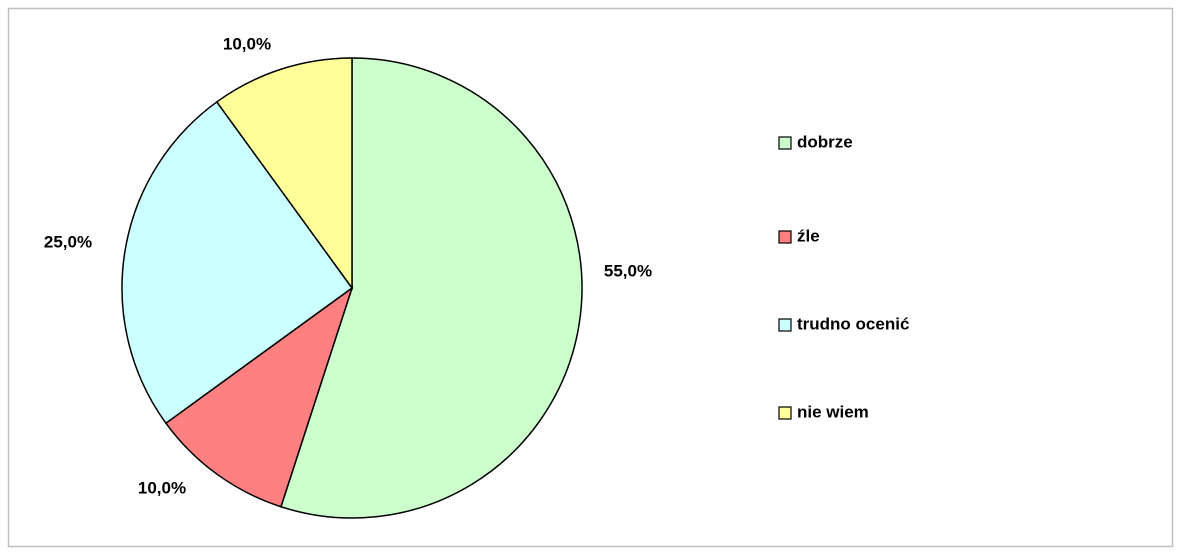  I want to click on legend-label: źle, so click(808, 235).